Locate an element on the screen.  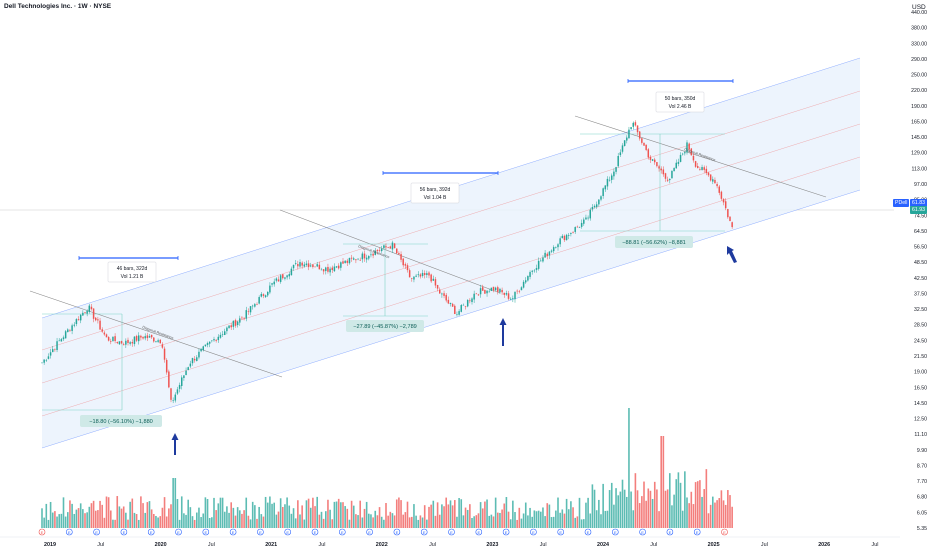
y-tick-label: 330.00 is located at coordinates (919, 44).